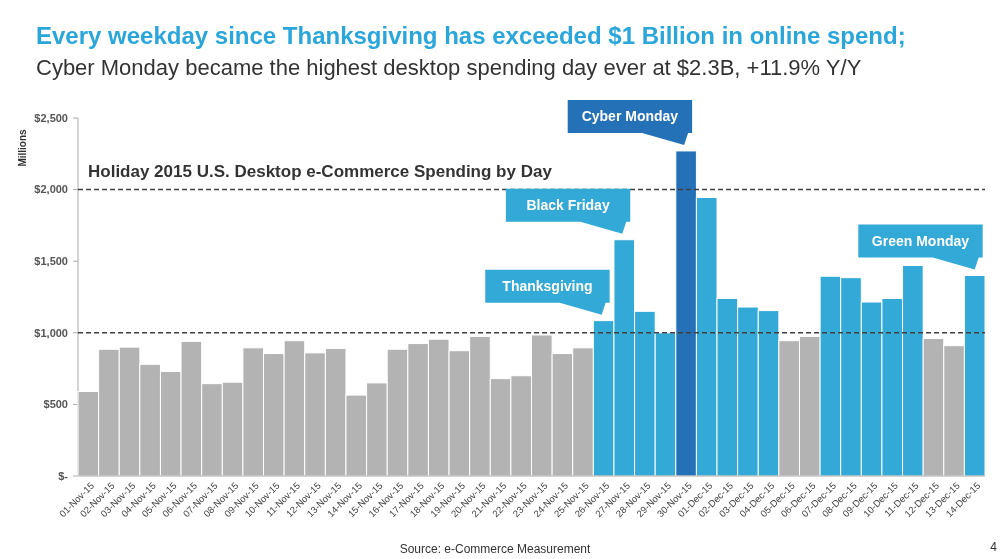  Describe the element at coordinates (471, 35) in the screenshot. I see `chart-title: Every weekday since Thanksgiving has exceeded $1 Billion in online spend;` at that location.